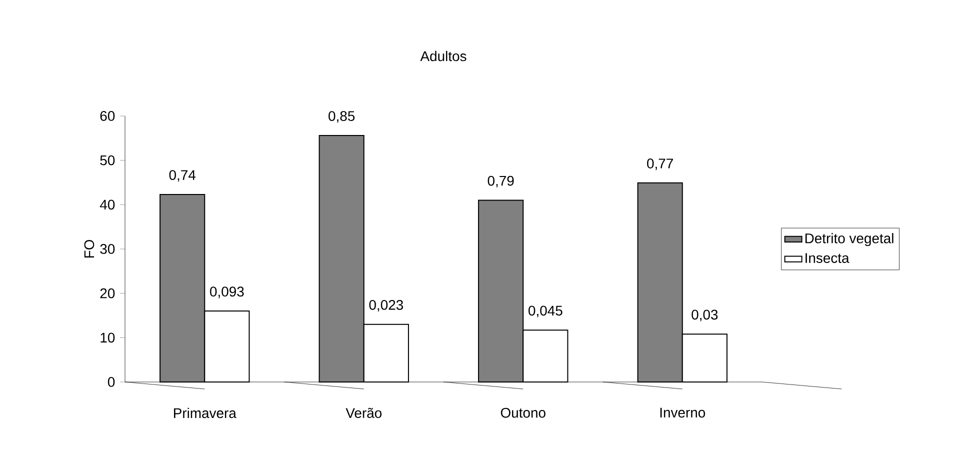 This screenshot has width=973, height=453. I want to click on annotation: 0,03, so click(705, 316).